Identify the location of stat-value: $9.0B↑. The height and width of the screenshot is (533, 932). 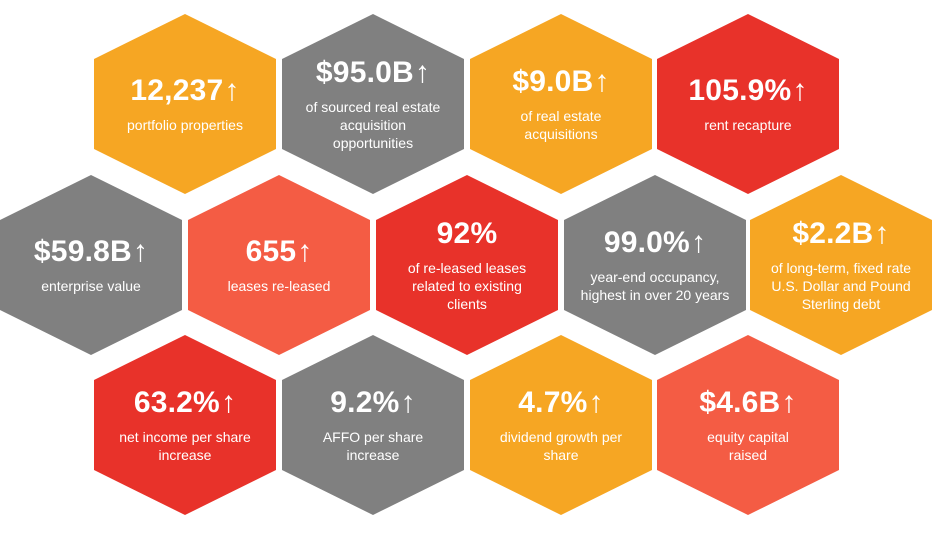
(560, 82).